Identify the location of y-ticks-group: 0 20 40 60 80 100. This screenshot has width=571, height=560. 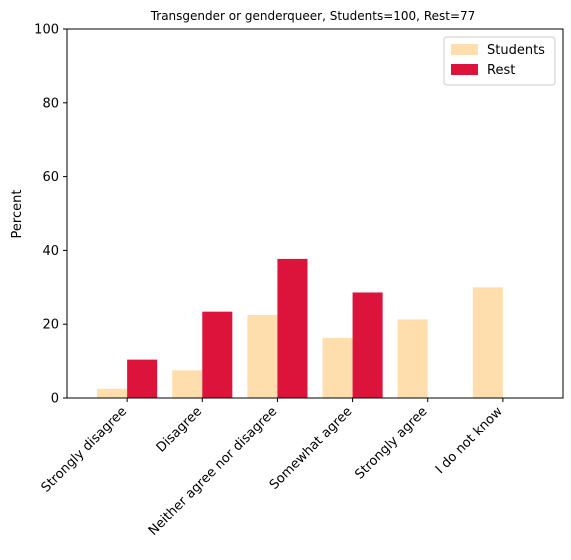
(50, 215).